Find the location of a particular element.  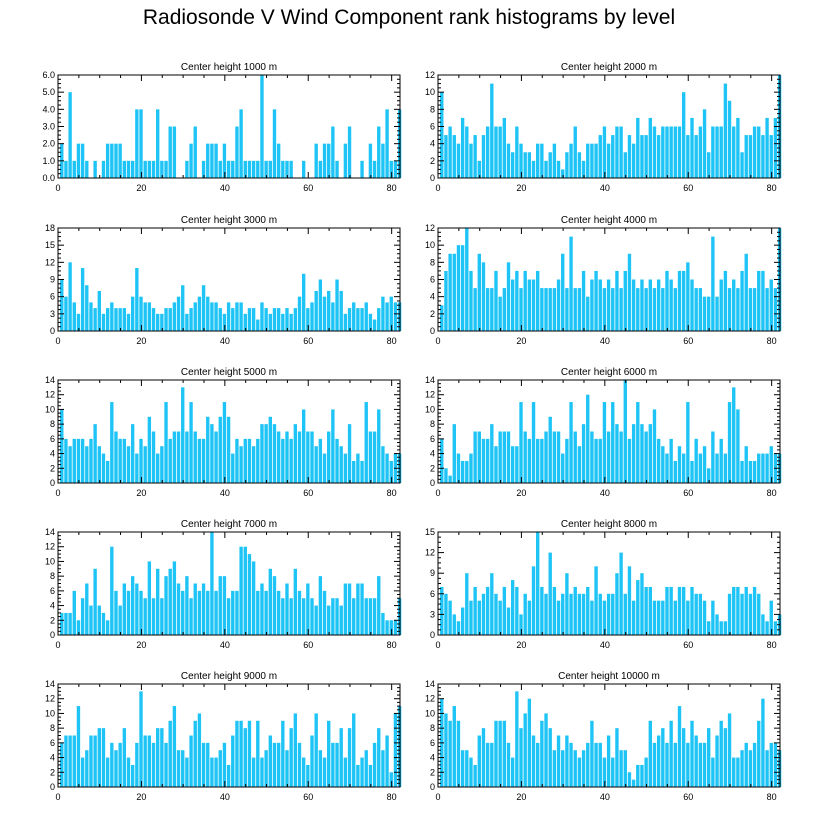

y-tick-label: 15 is located at coordinates (430, 532).